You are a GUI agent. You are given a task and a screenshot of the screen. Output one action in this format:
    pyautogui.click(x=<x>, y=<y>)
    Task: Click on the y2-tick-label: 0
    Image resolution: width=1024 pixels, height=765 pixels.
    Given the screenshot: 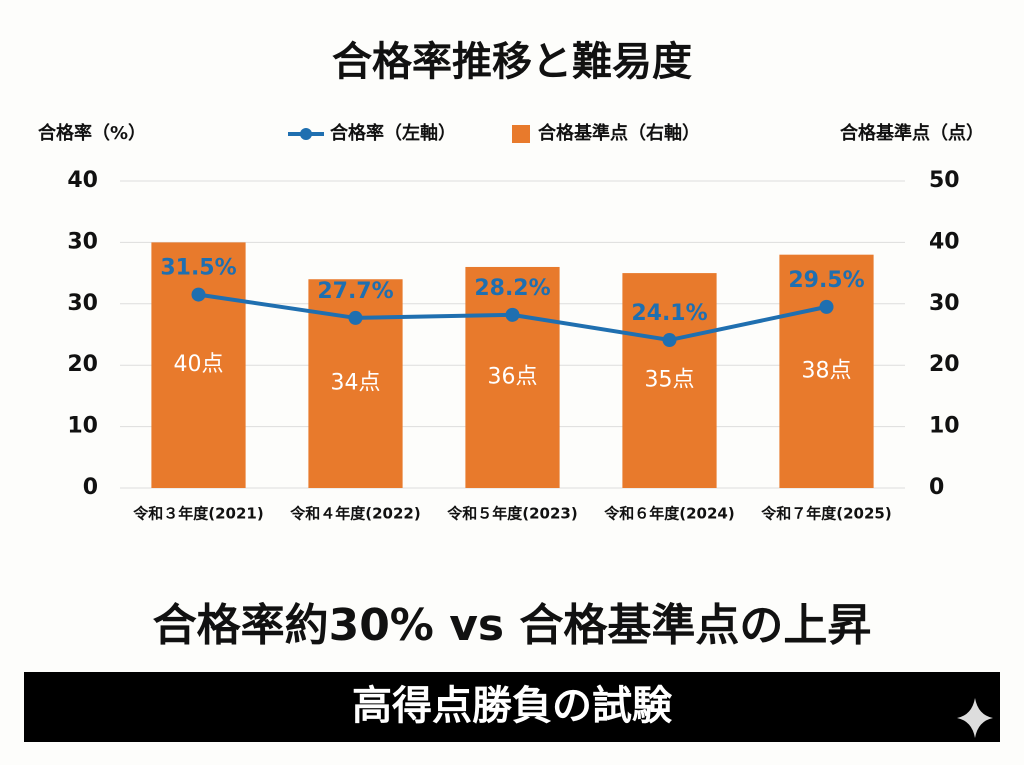 What is the action you would take?
    pyautogui.click(x=936, y=487)
    